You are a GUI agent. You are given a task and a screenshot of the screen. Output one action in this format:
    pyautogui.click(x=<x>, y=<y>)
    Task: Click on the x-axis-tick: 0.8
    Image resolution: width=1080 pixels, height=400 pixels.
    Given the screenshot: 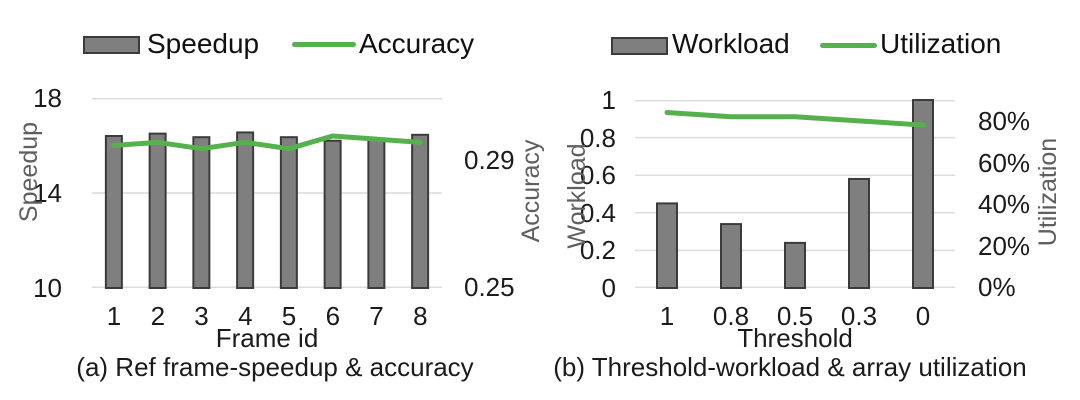 What is the action you would take?
    pyautogui.click(x=731, y=316)
    